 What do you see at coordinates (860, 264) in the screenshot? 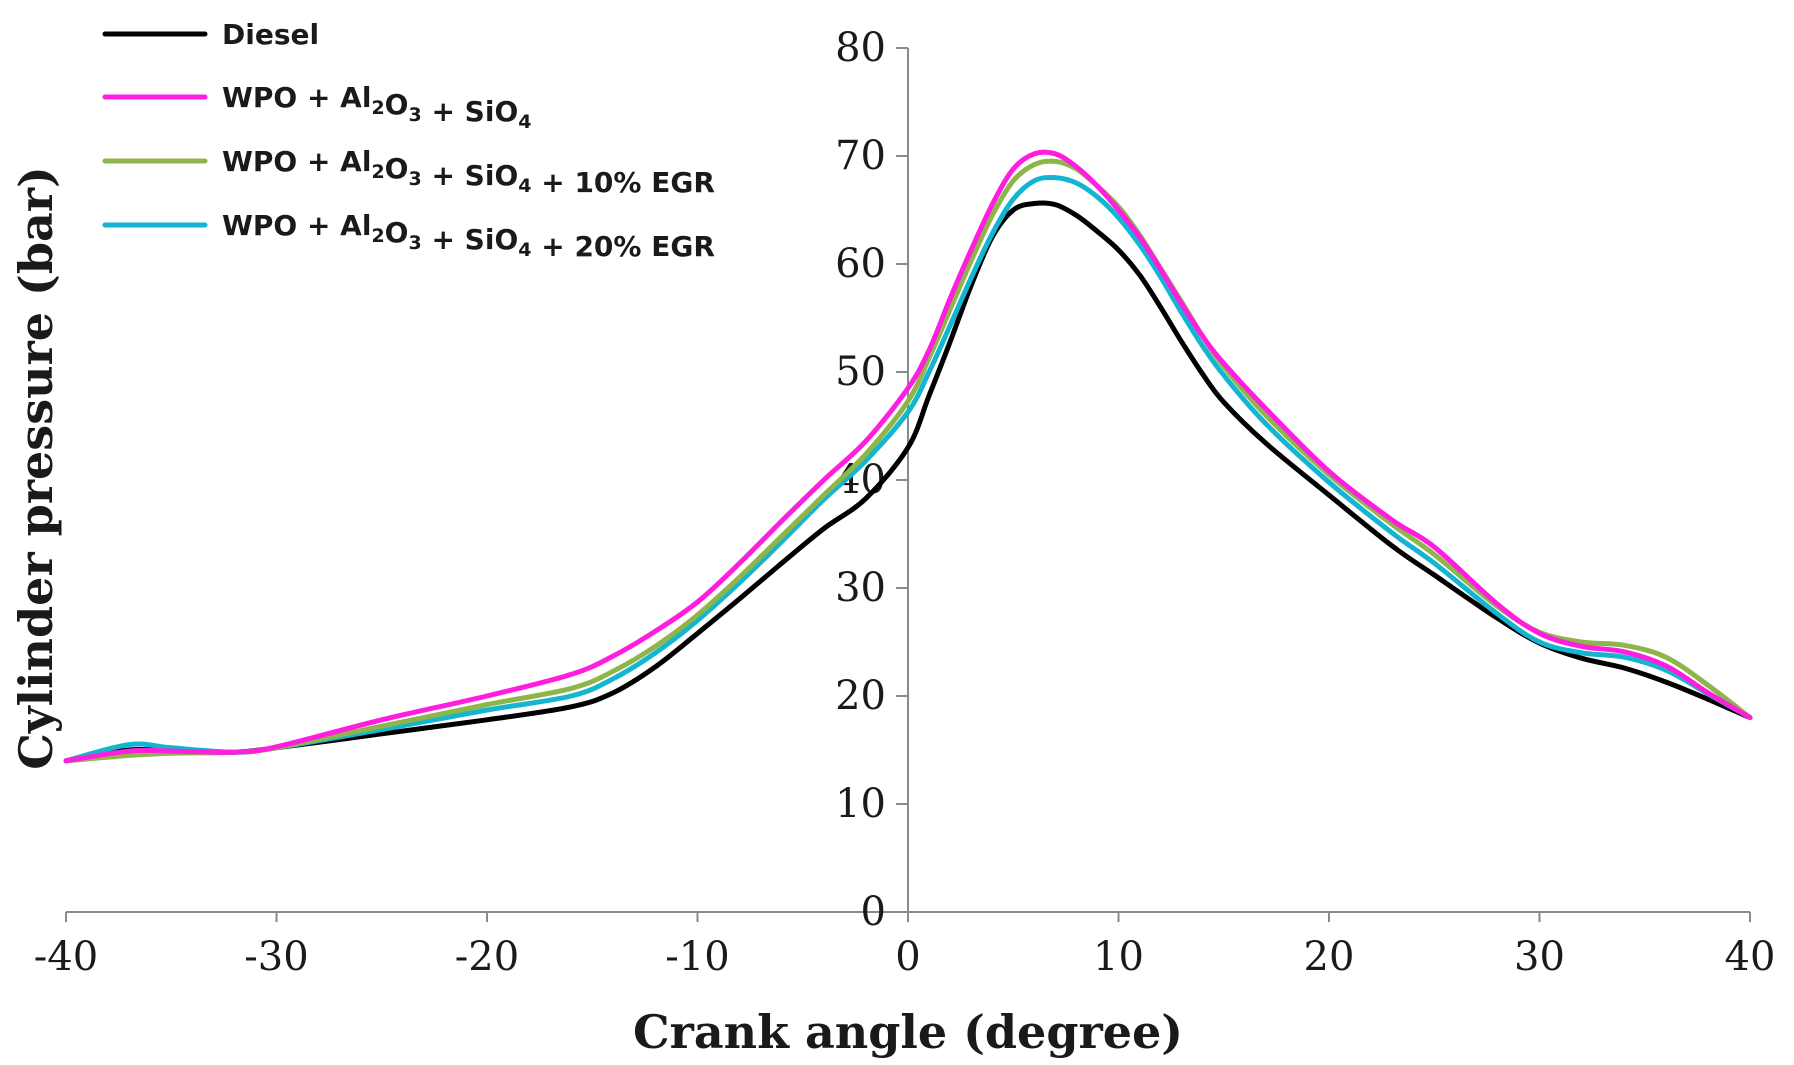
I see `y-tick-label: 60` at bounding box center [860, 264].